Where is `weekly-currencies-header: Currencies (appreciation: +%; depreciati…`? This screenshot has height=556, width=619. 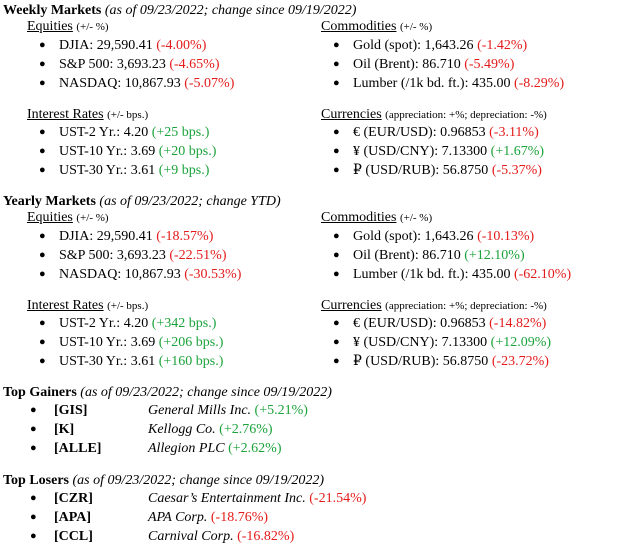
weekly-currencies-header: Currencies (appreciation: +%; depreciati… is located at coordinates (434, 114).